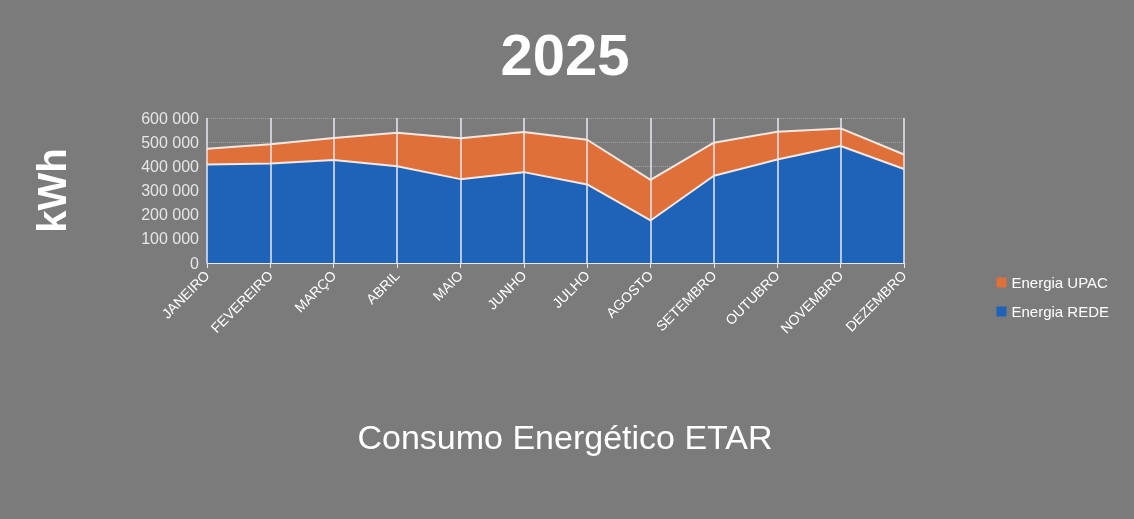 This screenshot has height=519, width=1134. I want to click on y-tick-label: 300 000, so click(170, 190).